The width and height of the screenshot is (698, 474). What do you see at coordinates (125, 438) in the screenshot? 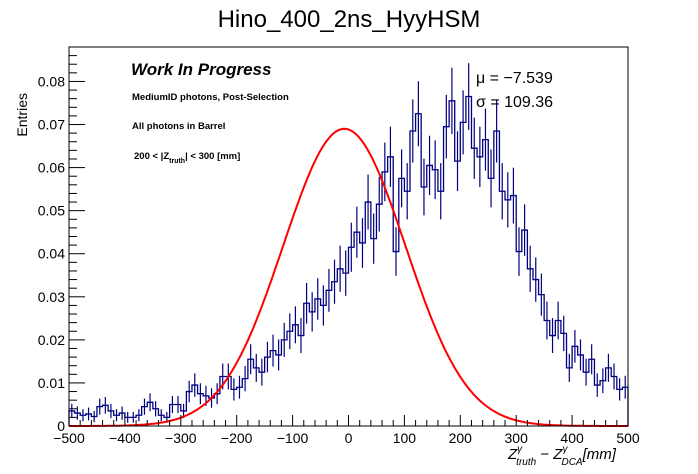
I see `x-tick-label: −400` at bounding box center [125, 438].